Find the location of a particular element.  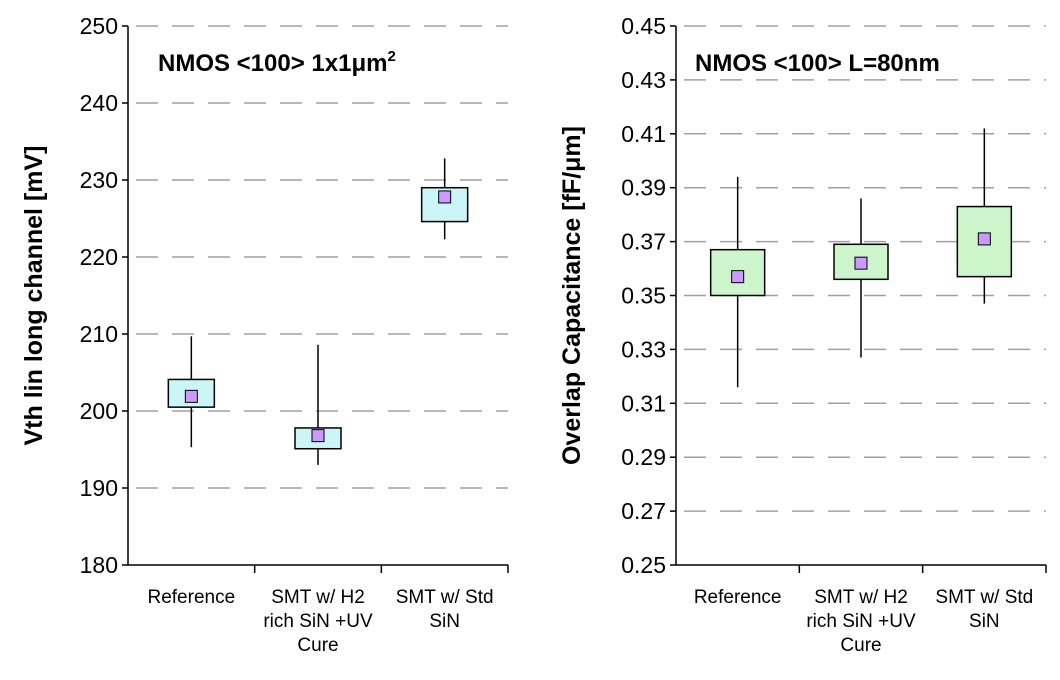

chart-title-text: NMOS <100> L=80nm is located at coordinates (817, 63).